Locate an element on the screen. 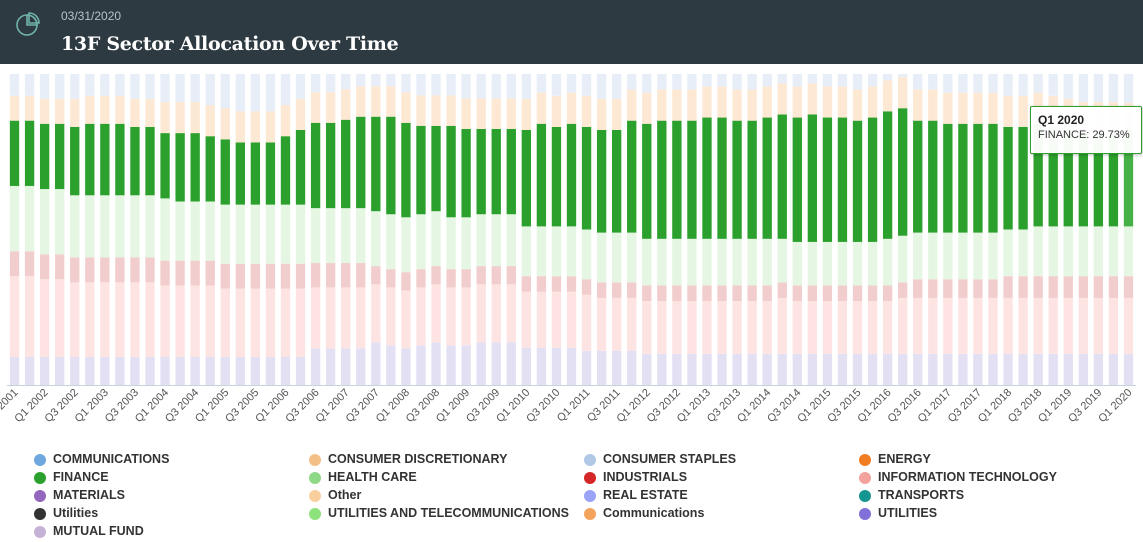 This screenshot has height=542, width=1143. bar-segment-other-sectors-bottom--q1-2010 is located at coordinates (526, 366).